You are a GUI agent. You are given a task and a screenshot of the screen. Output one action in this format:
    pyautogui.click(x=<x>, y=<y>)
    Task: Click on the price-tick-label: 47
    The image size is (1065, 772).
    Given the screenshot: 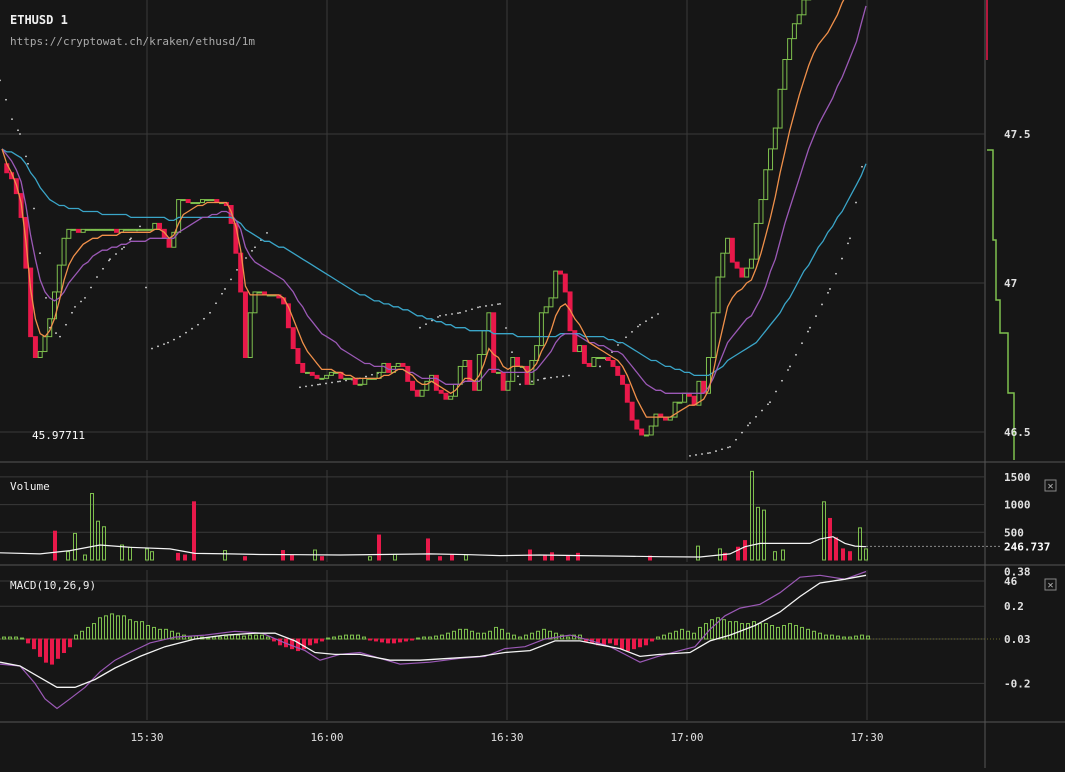 What is the action you would take?
    pyautogui.click(x=1010, y=283)
    